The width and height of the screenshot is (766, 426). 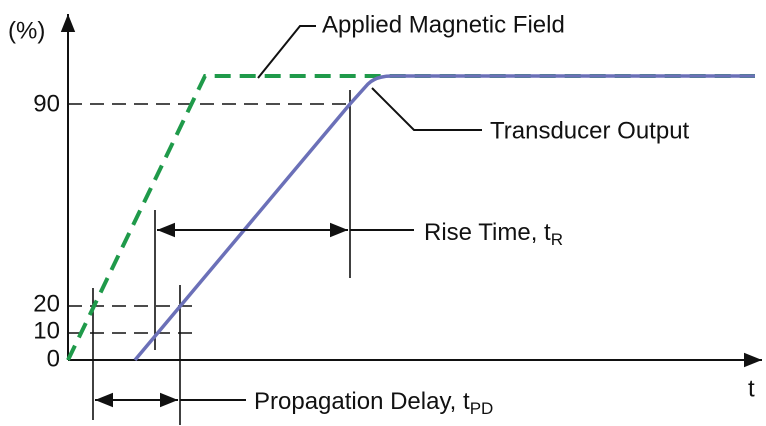 I want to click on y-tick-label: 10, so click(x=46, y=330).